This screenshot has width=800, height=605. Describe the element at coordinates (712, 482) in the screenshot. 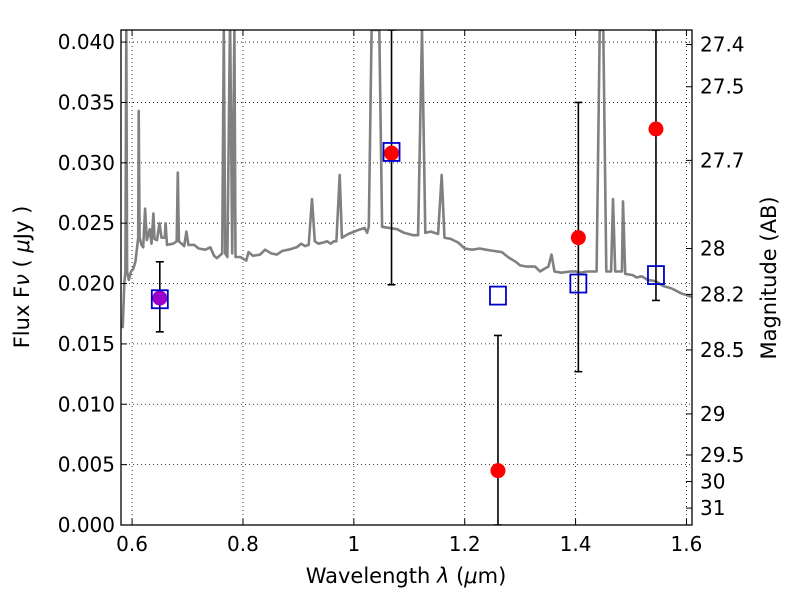

I see `right-tick-label: 30` at that location.